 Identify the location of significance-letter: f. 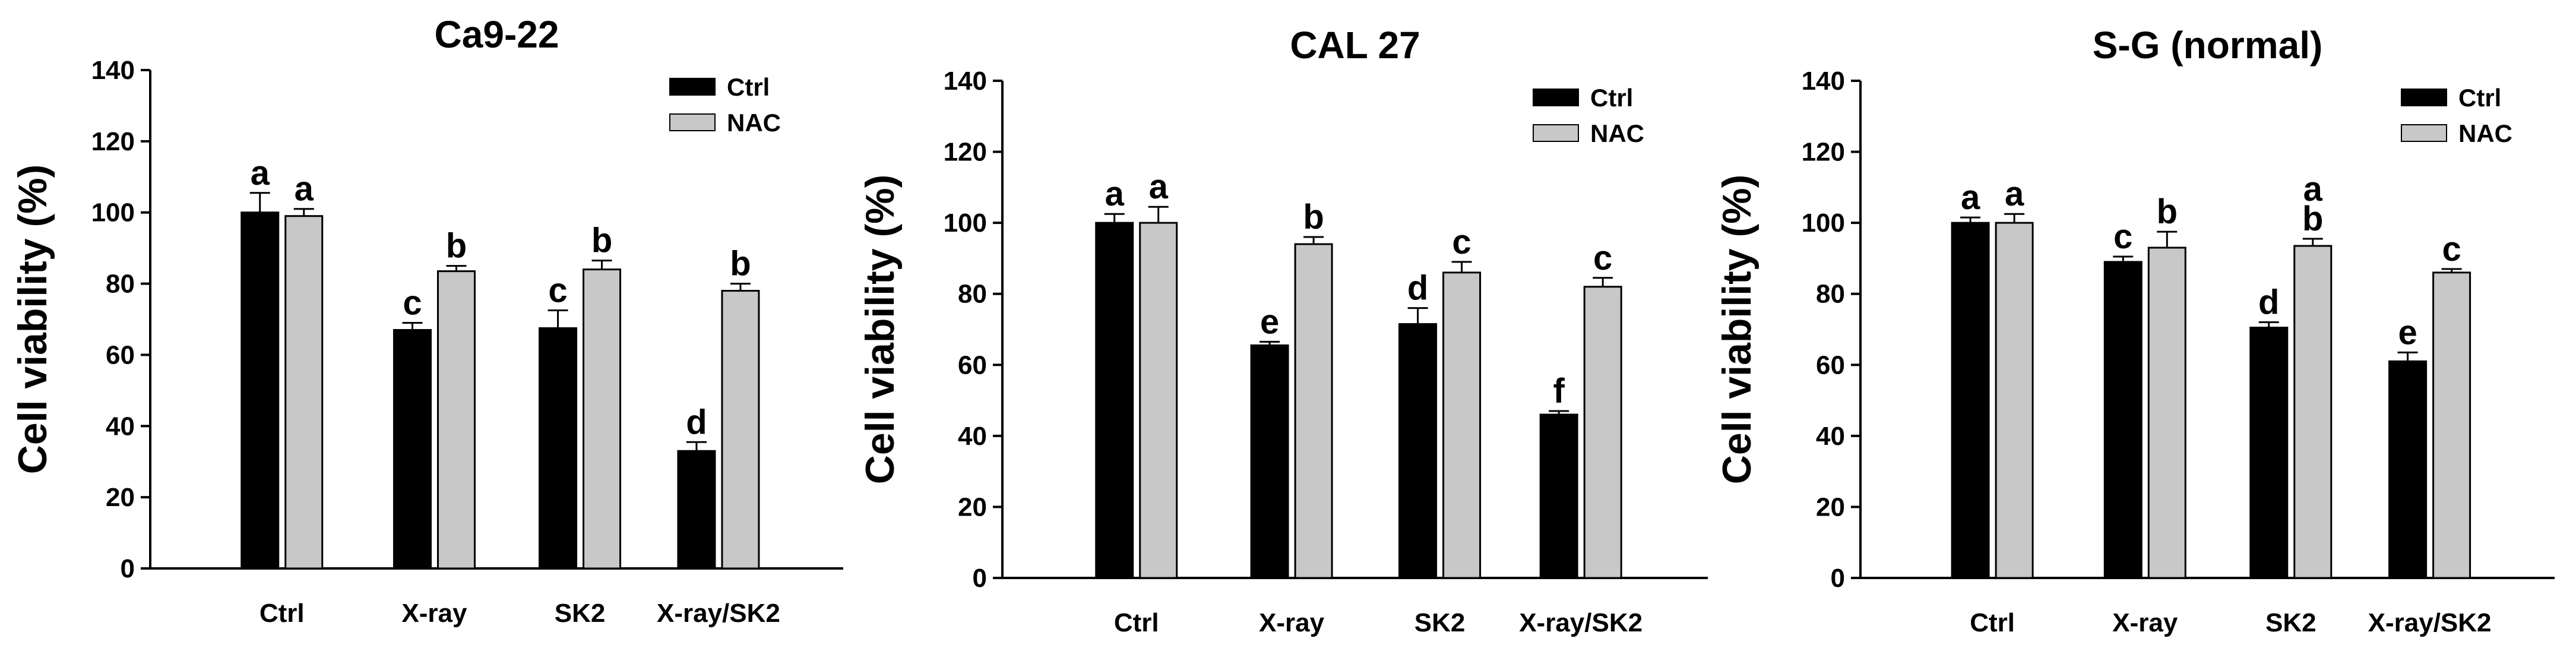
(1559, 391).